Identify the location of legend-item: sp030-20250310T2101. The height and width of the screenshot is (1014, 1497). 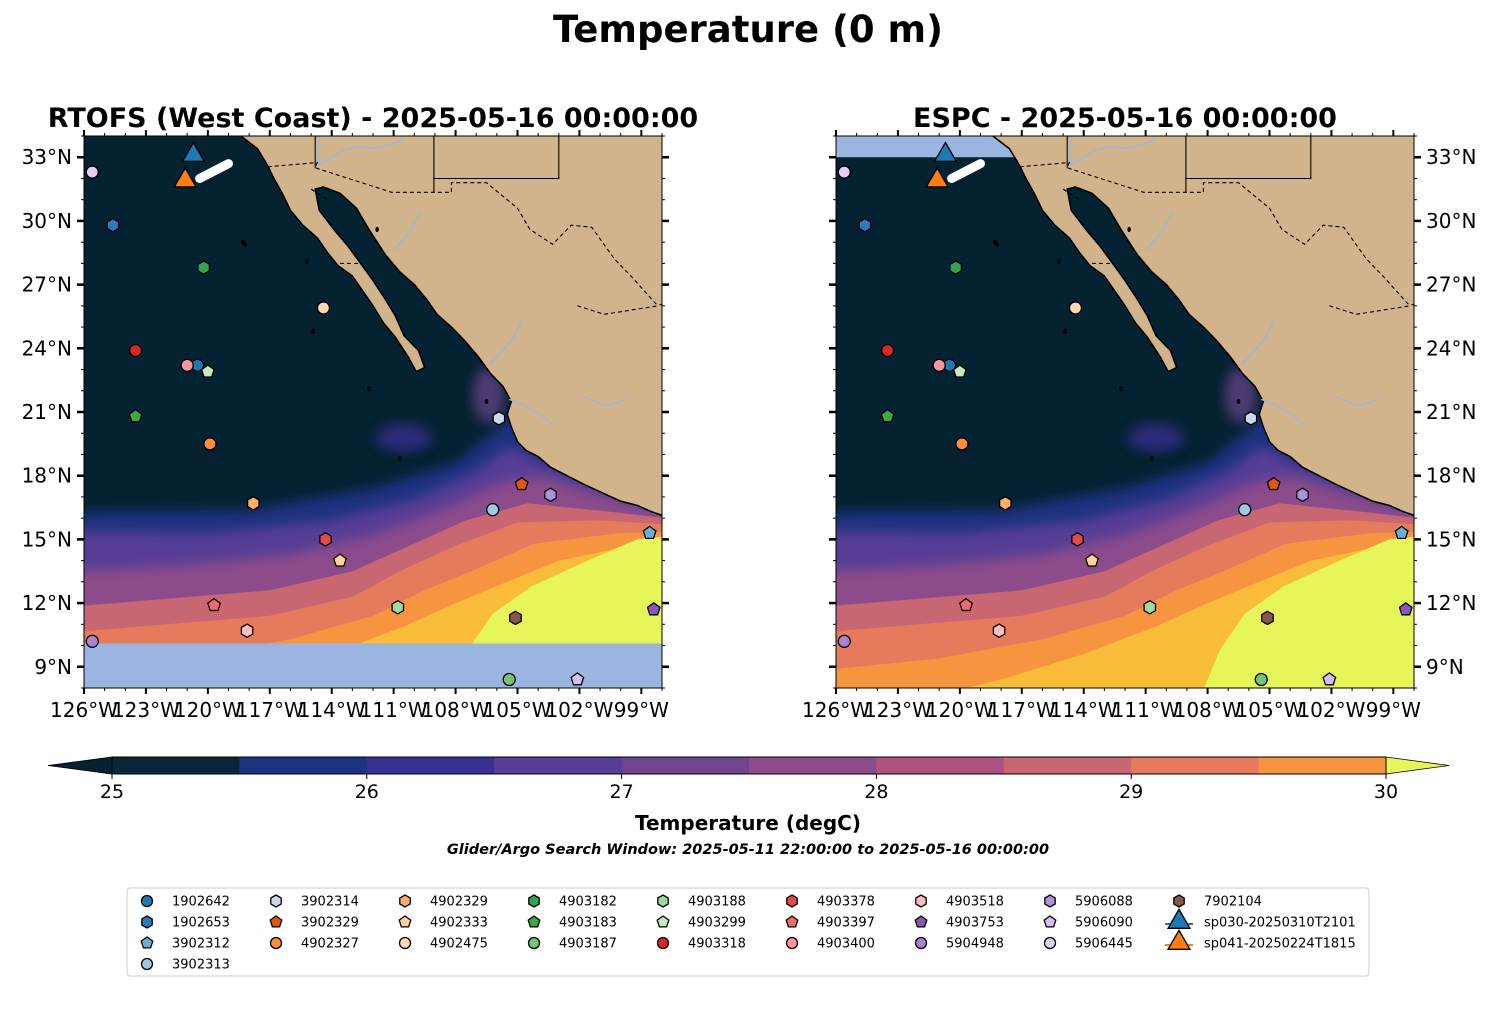
(1260, 919).